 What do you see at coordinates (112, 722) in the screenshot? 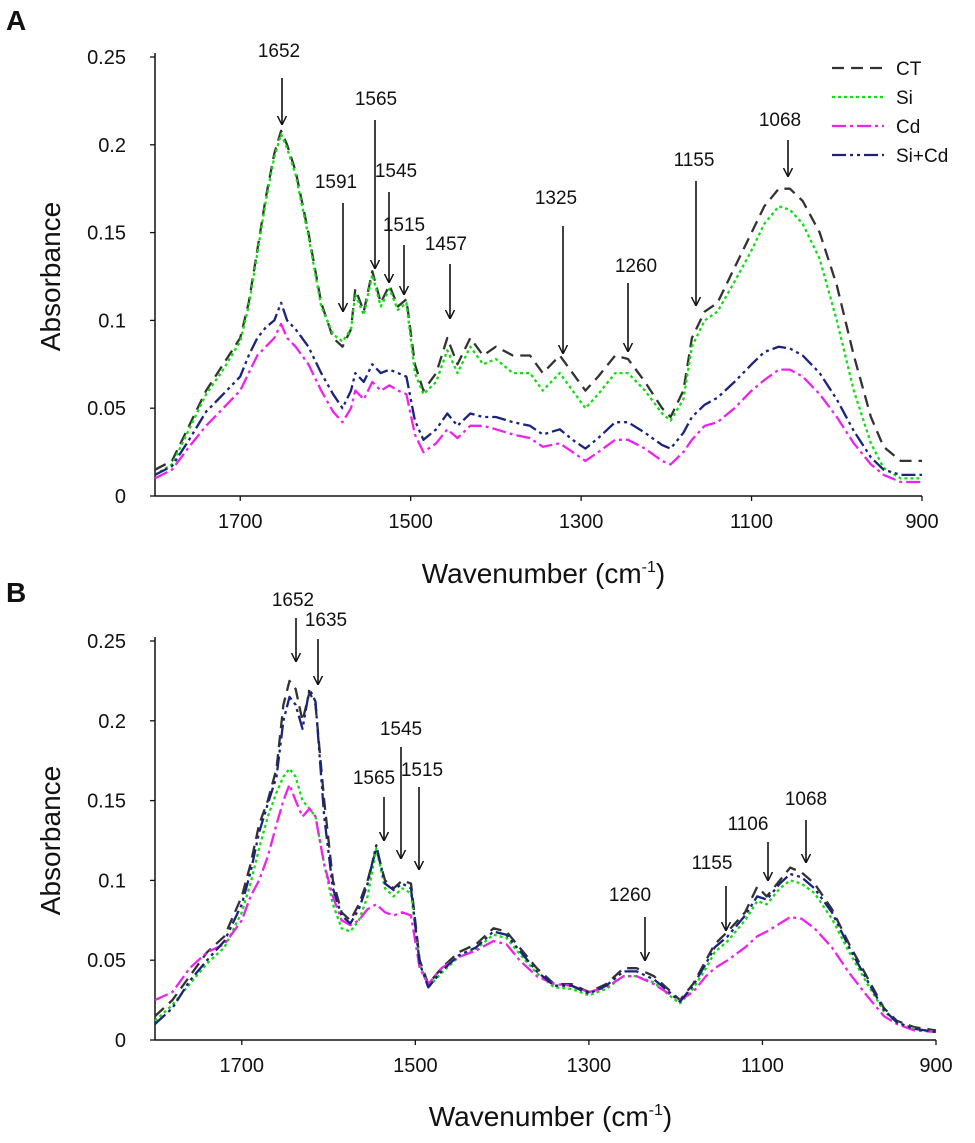
I see `panel-b-y-tick-label: 0.2` at bounding box center [112, 722].